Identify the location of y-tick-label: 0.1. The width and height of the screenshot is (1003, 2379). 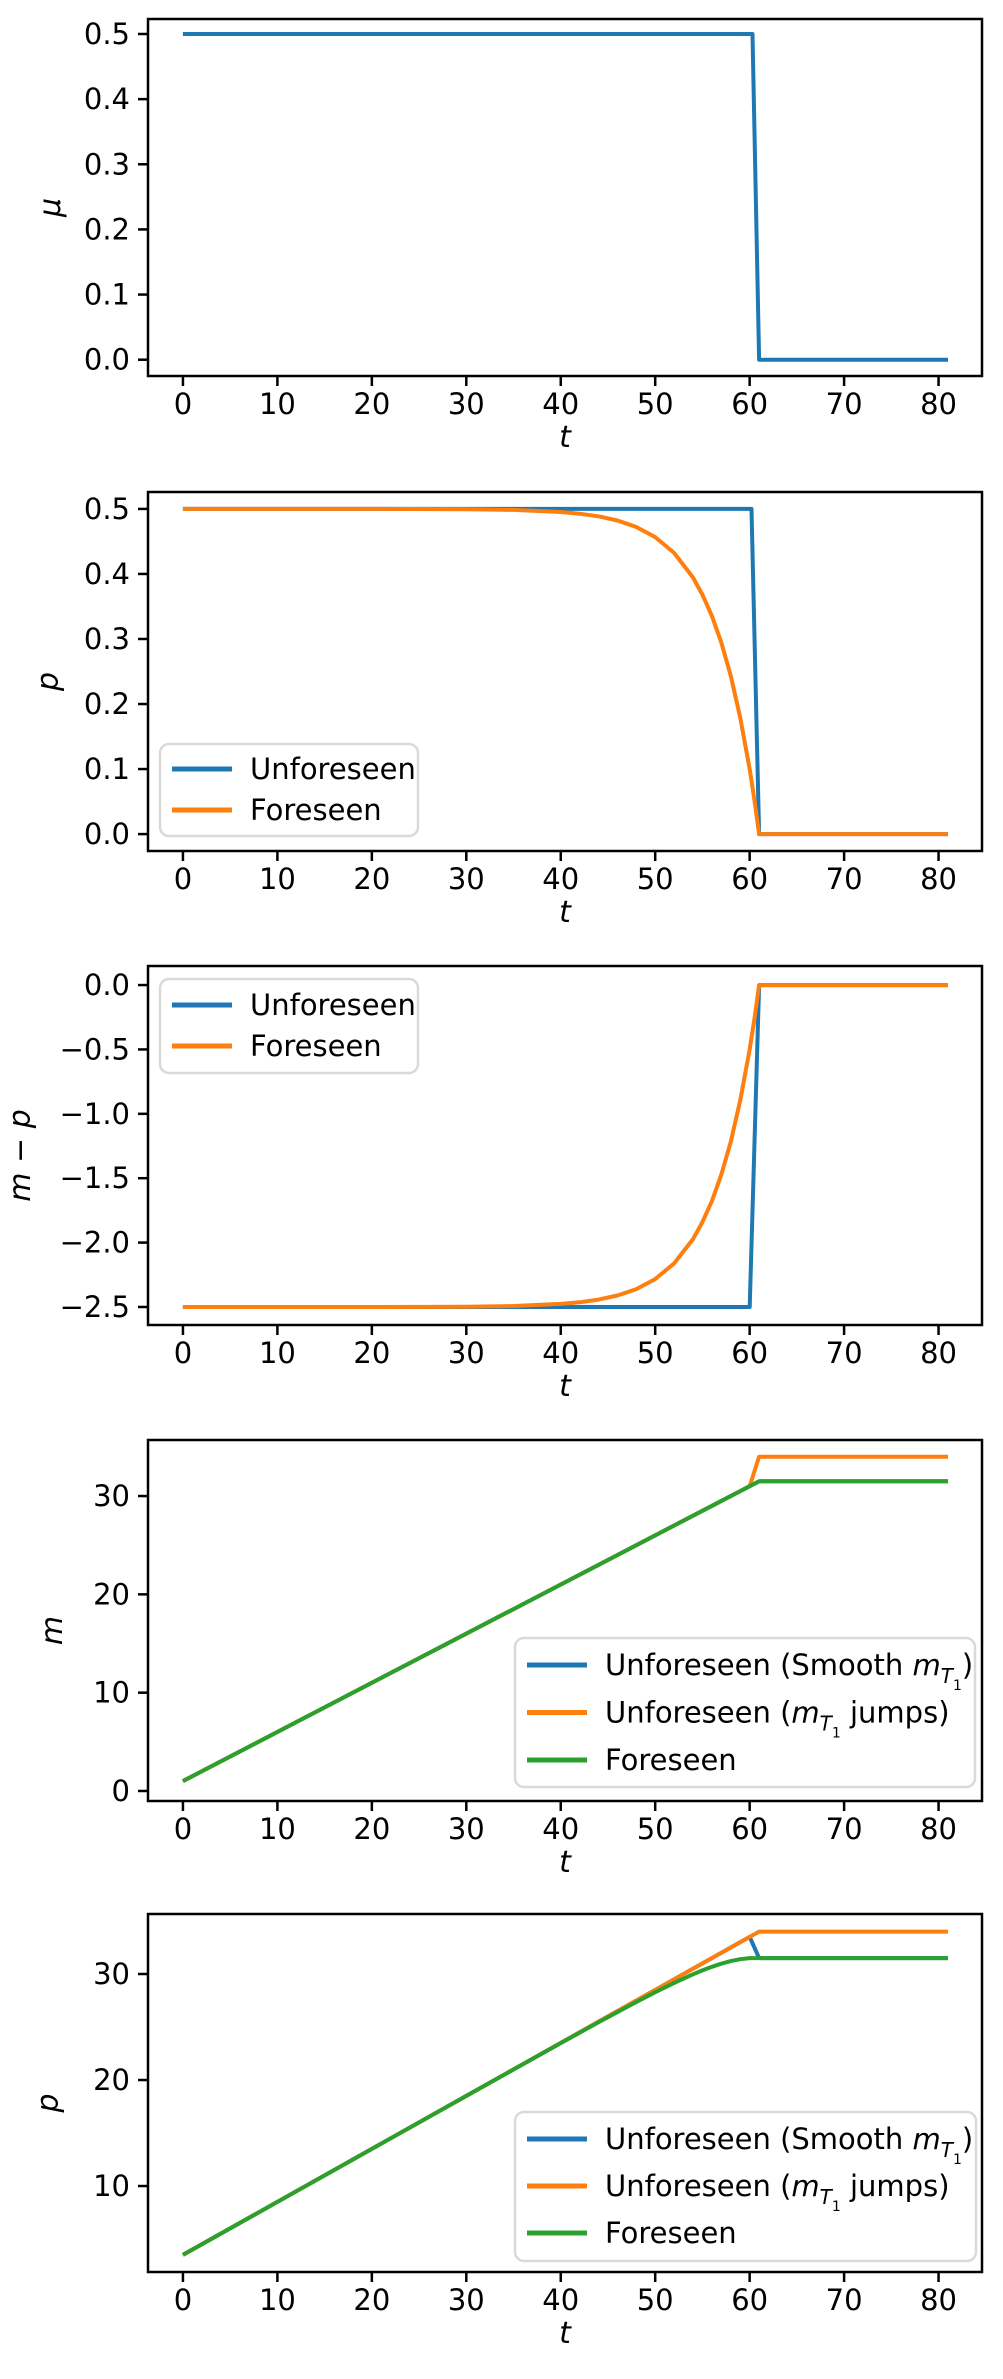
(107, 295).